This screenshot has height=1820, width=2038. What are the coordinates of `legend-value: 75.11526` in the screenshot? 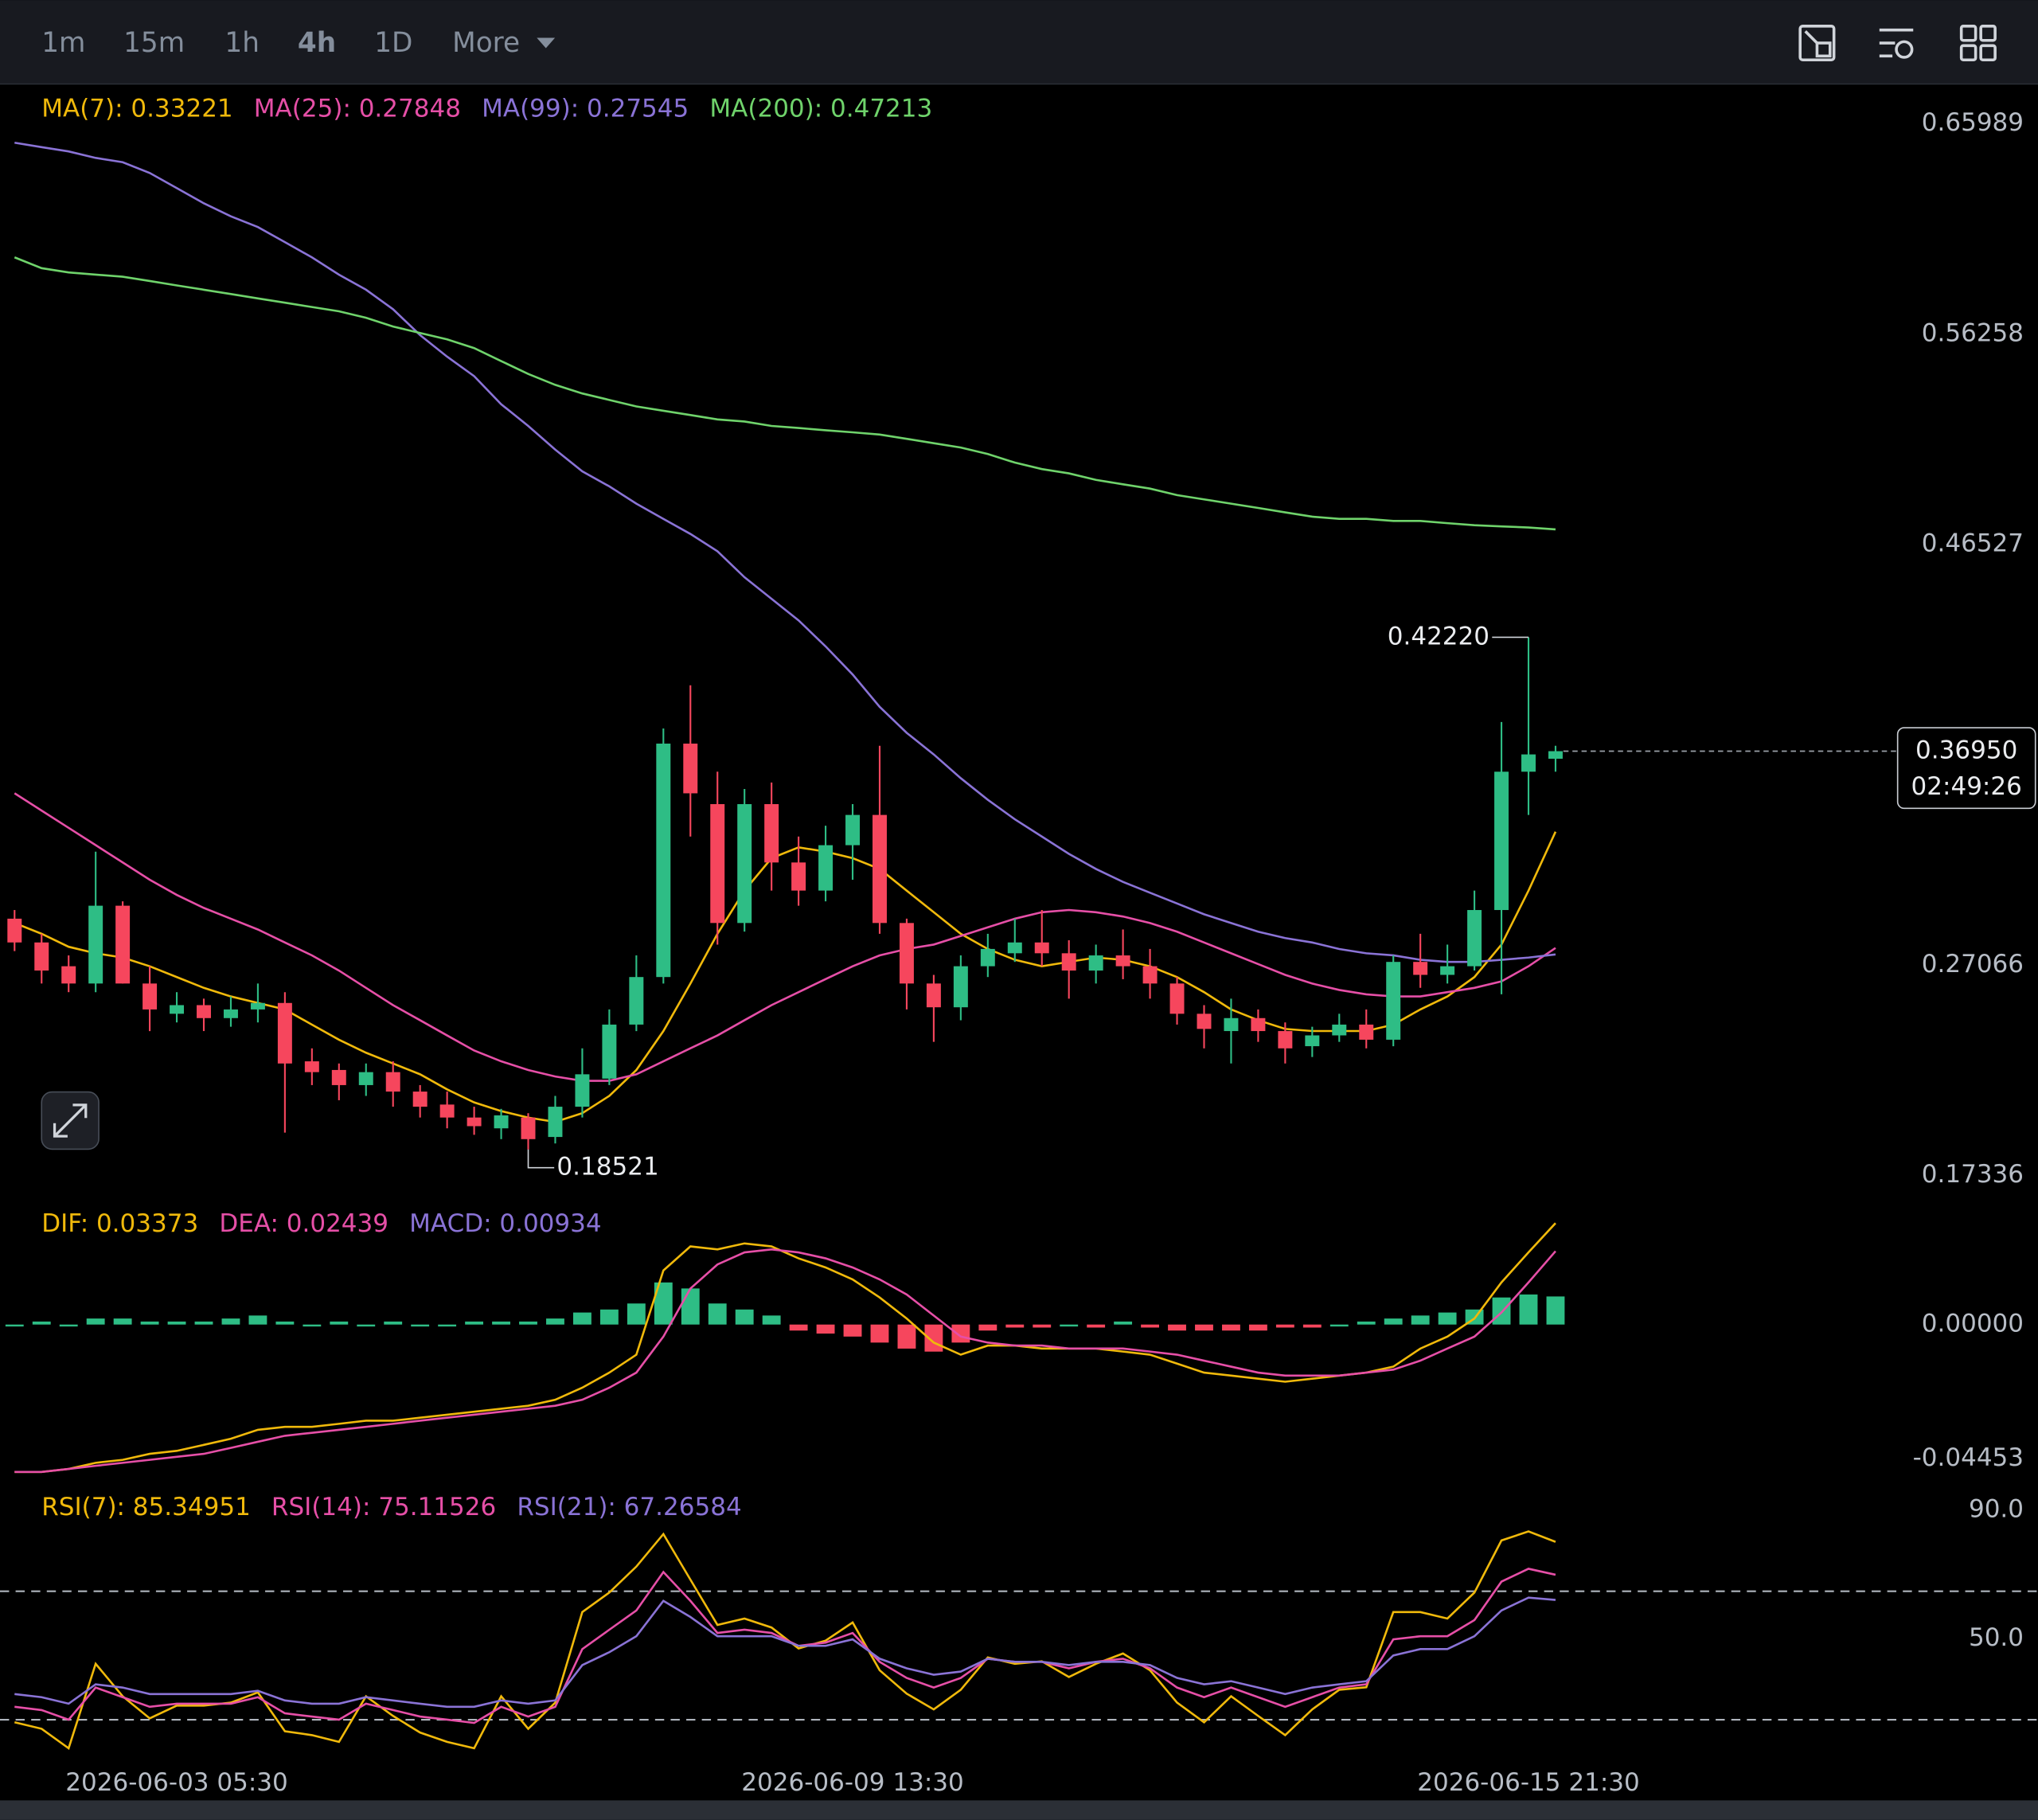 It's located at (437, 1507).